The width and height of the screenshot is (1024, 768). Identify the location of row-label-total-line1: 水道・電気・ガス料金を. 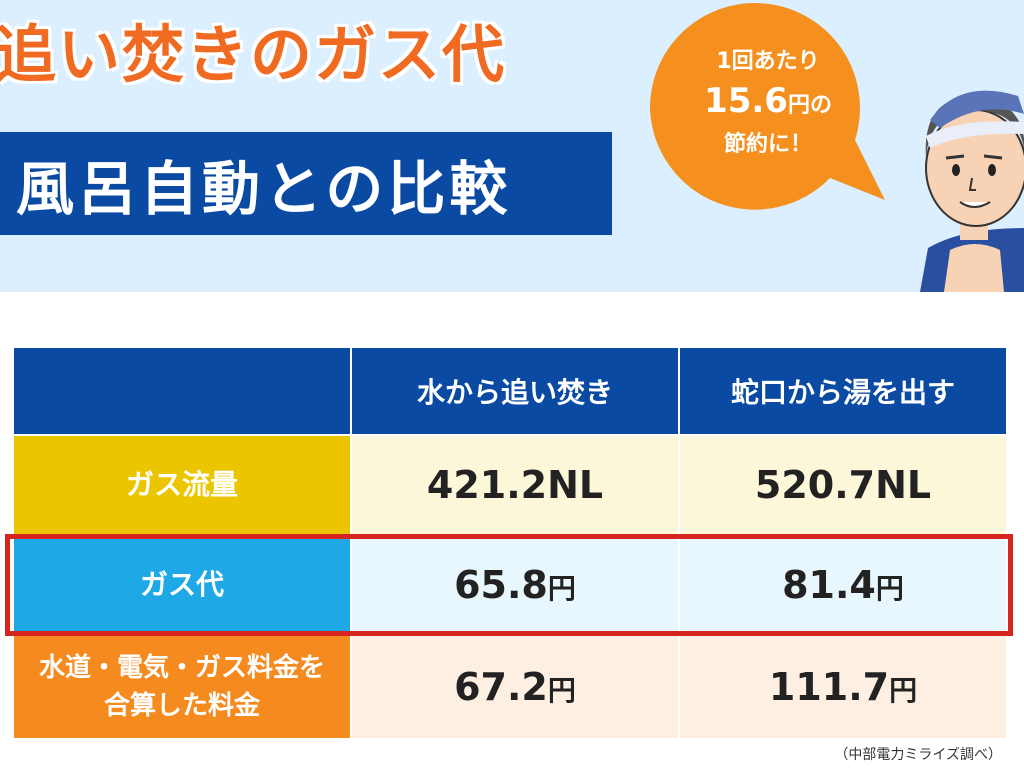
(181, 668).